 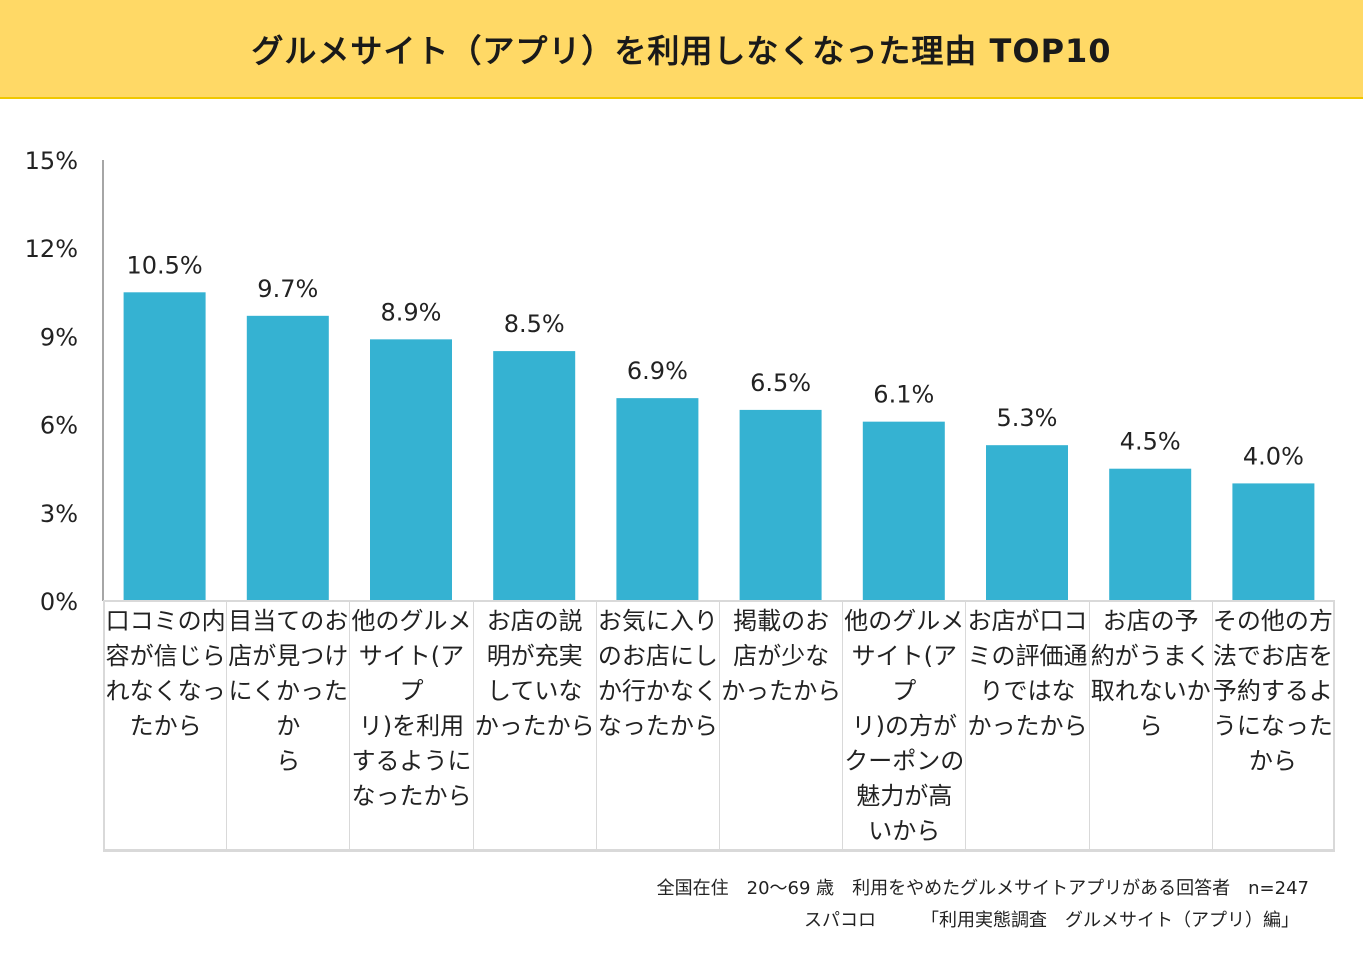 I want to click on bar-value-label: 6.5%, so click(x=780, y=383).